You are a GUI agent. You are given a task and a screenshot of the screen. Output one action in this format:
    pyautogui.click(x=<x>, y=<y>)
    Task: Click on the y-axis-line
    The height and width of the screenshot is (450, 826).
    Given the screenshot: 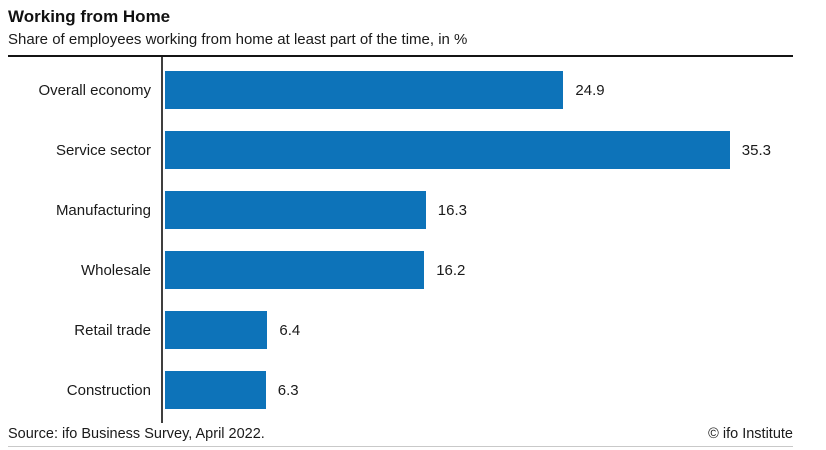 What is the action you would take?
    pyautogui.click(x=162, y=240)
    